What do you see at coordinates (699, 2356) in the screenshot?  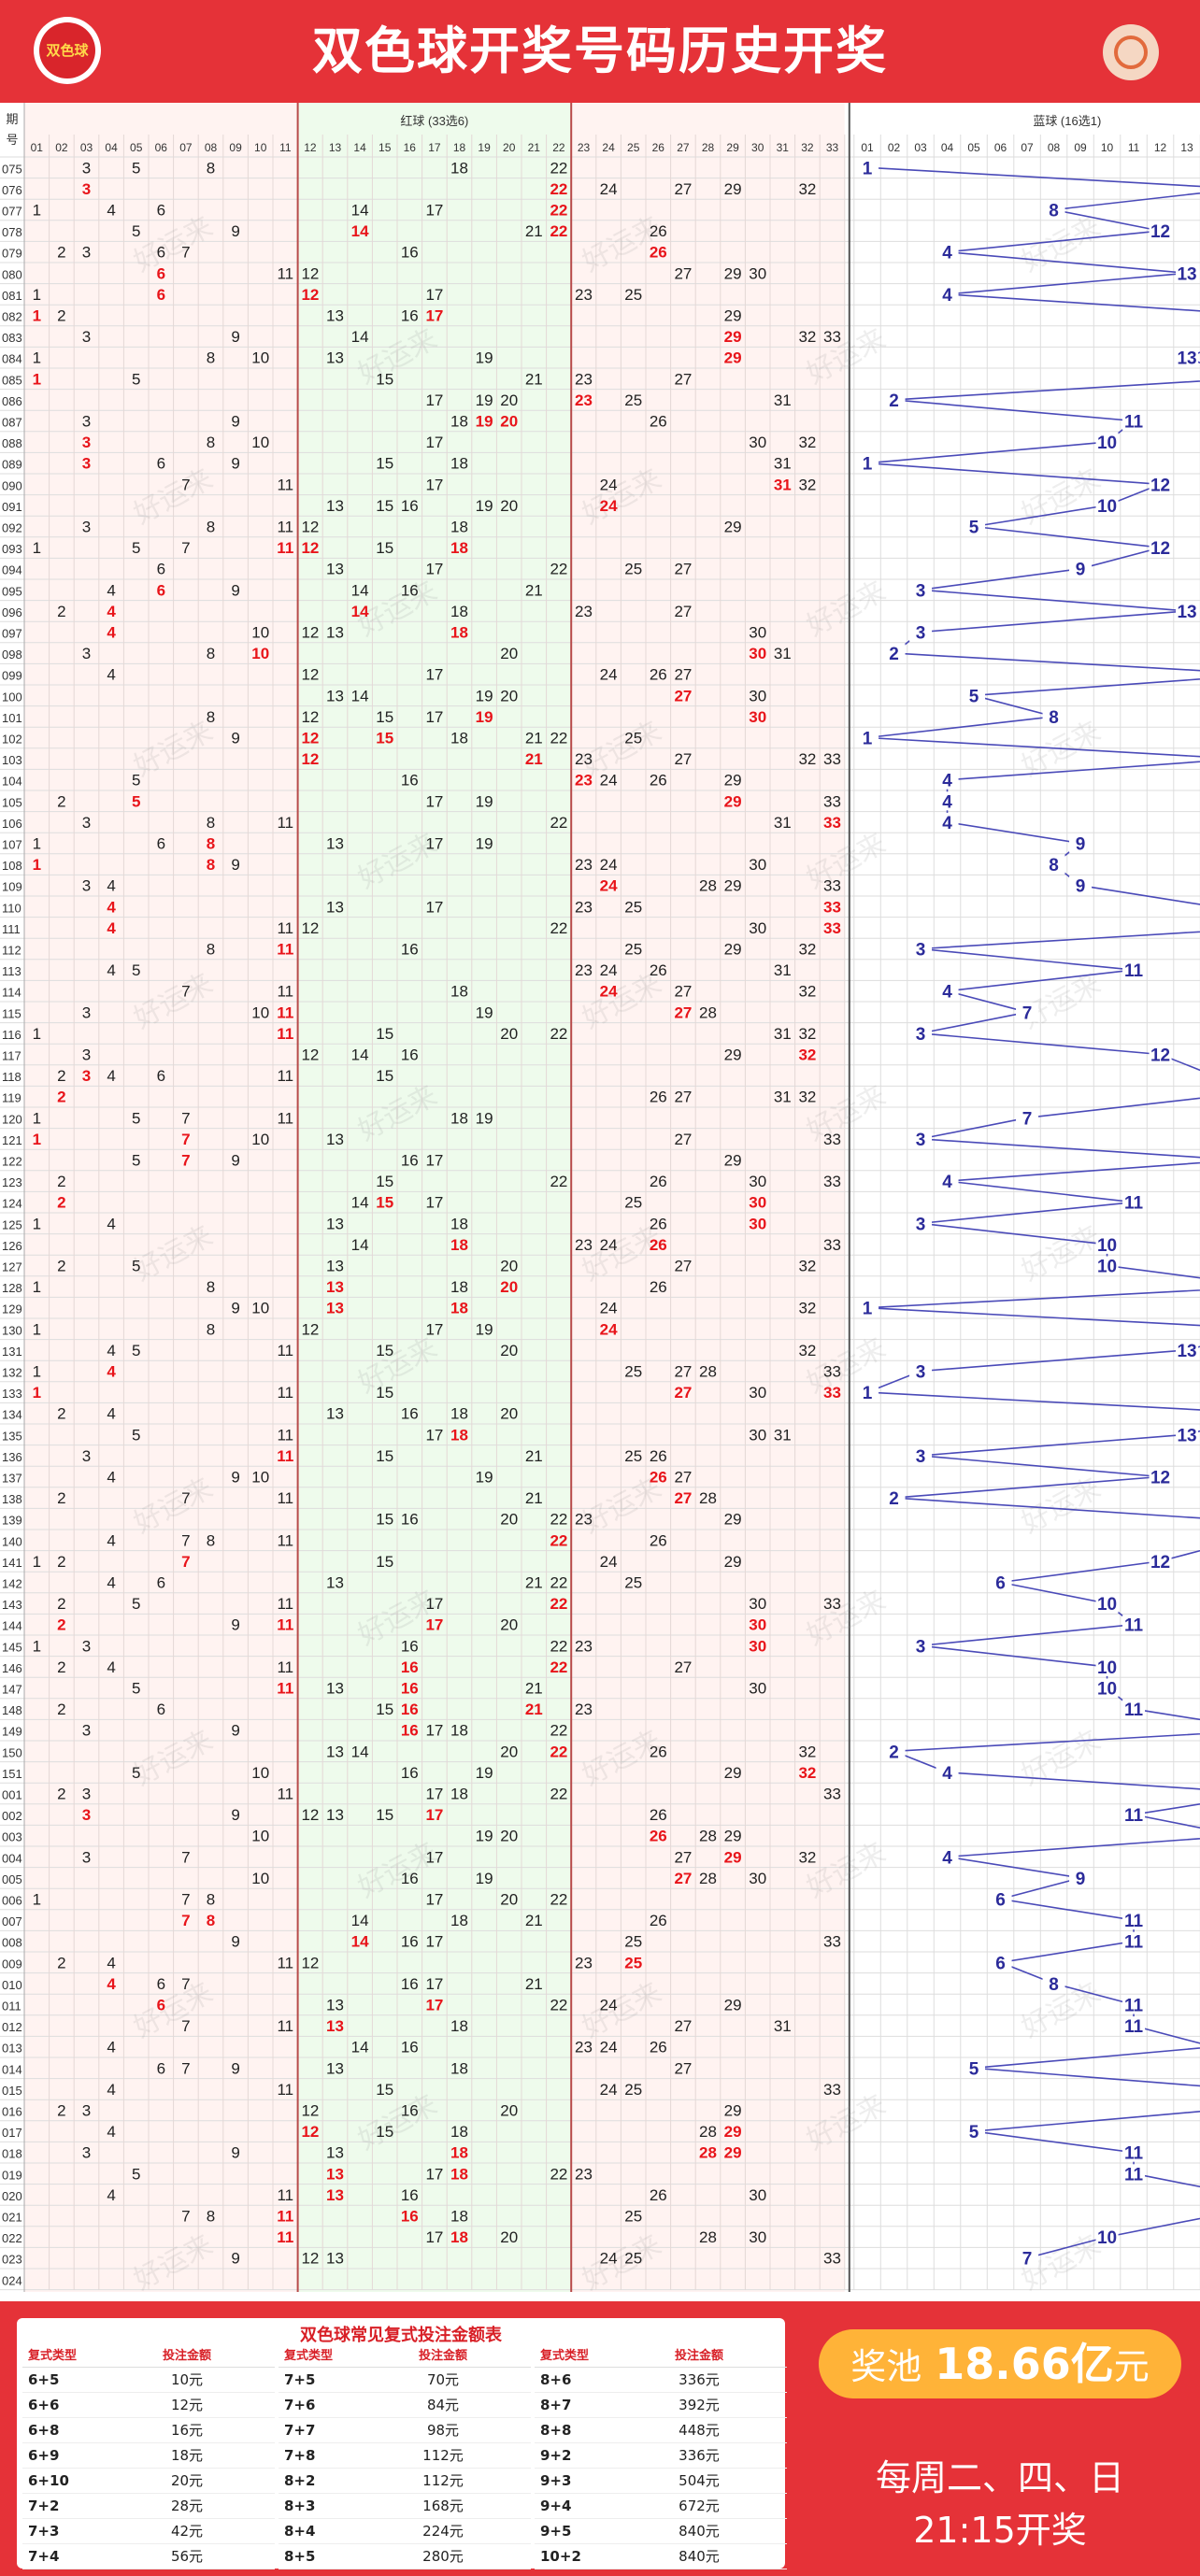 I see `col-amount-header: 投注金额` at bounding box center [699, 2356].